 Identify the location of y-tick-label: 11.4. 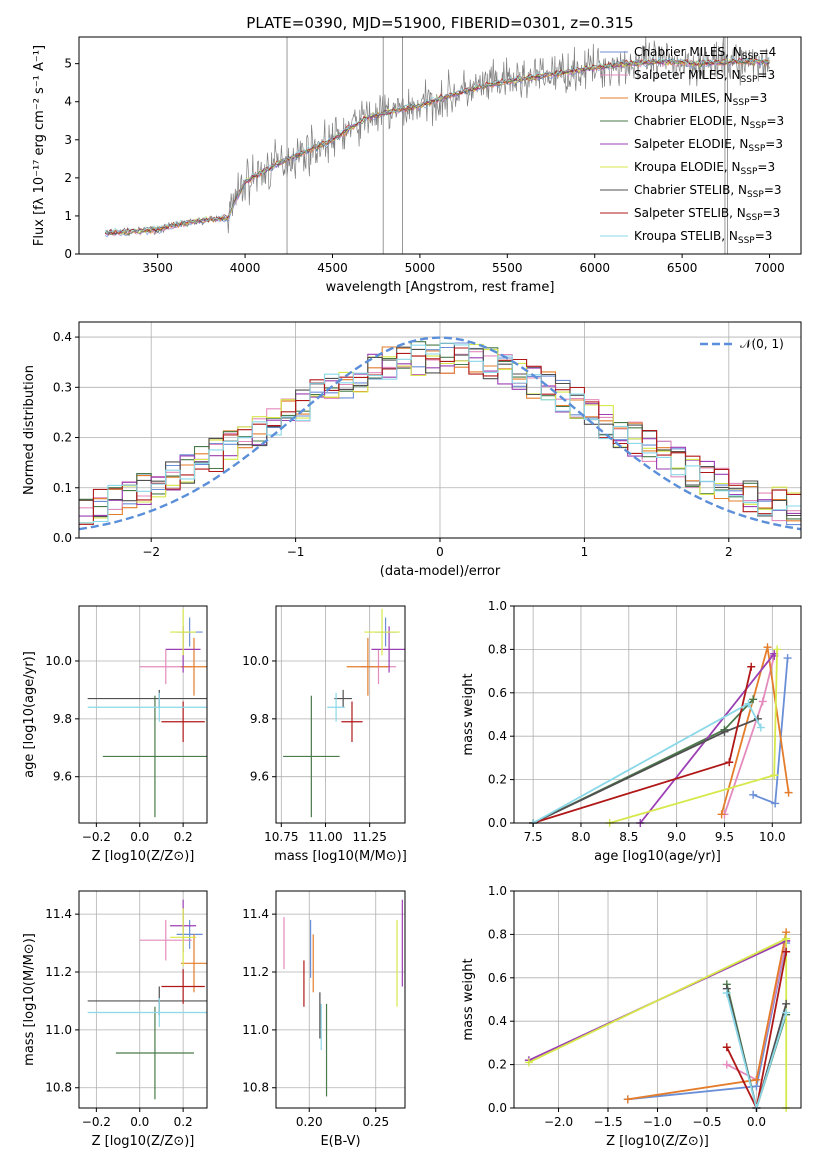
(255, 914).